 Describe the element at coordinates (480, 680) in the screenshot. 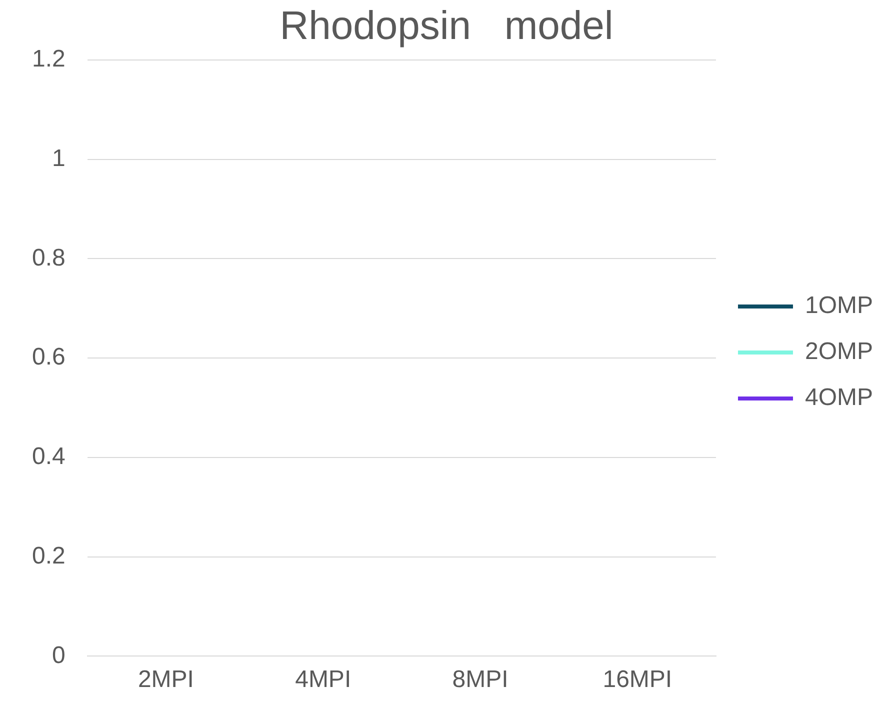

I see `x-tick-label: 8MPI` at that location.